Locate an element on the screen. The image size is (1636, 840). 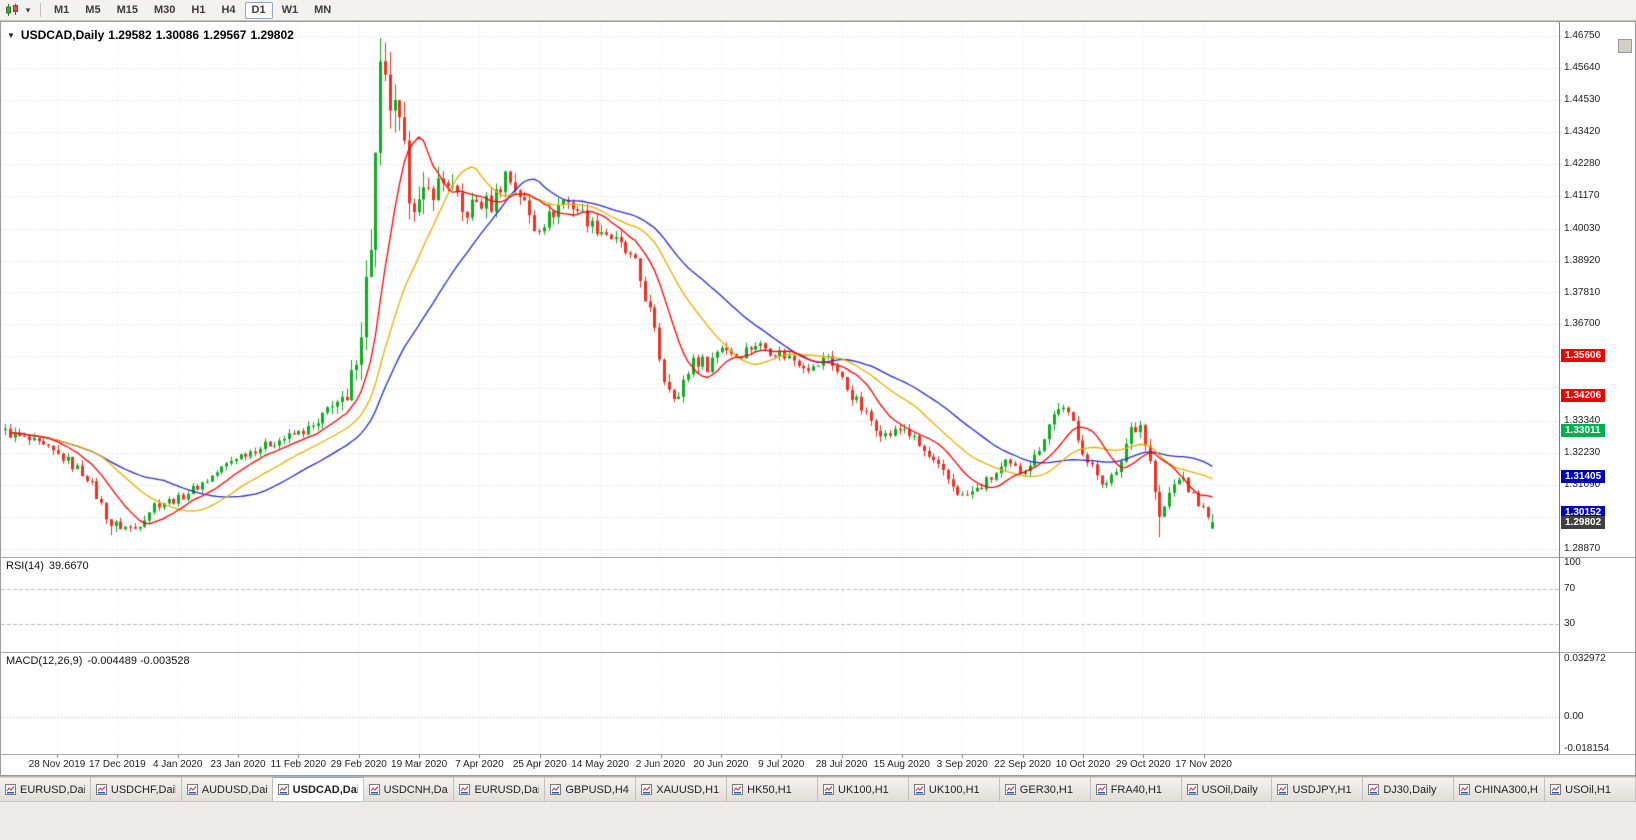
level-price-badge: 1.33011 is located at coordinates (1583, 430).